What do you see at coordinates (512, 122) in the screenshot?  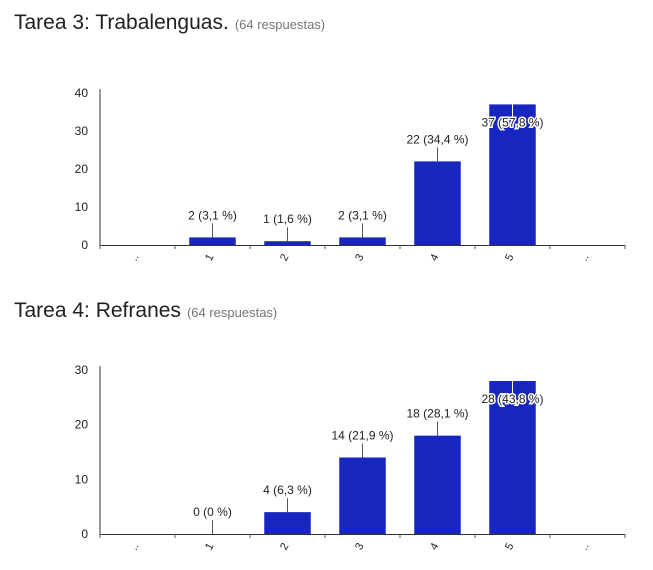 I see `data-label: 37 (57,8 %)` at bounding box center [512, 122].